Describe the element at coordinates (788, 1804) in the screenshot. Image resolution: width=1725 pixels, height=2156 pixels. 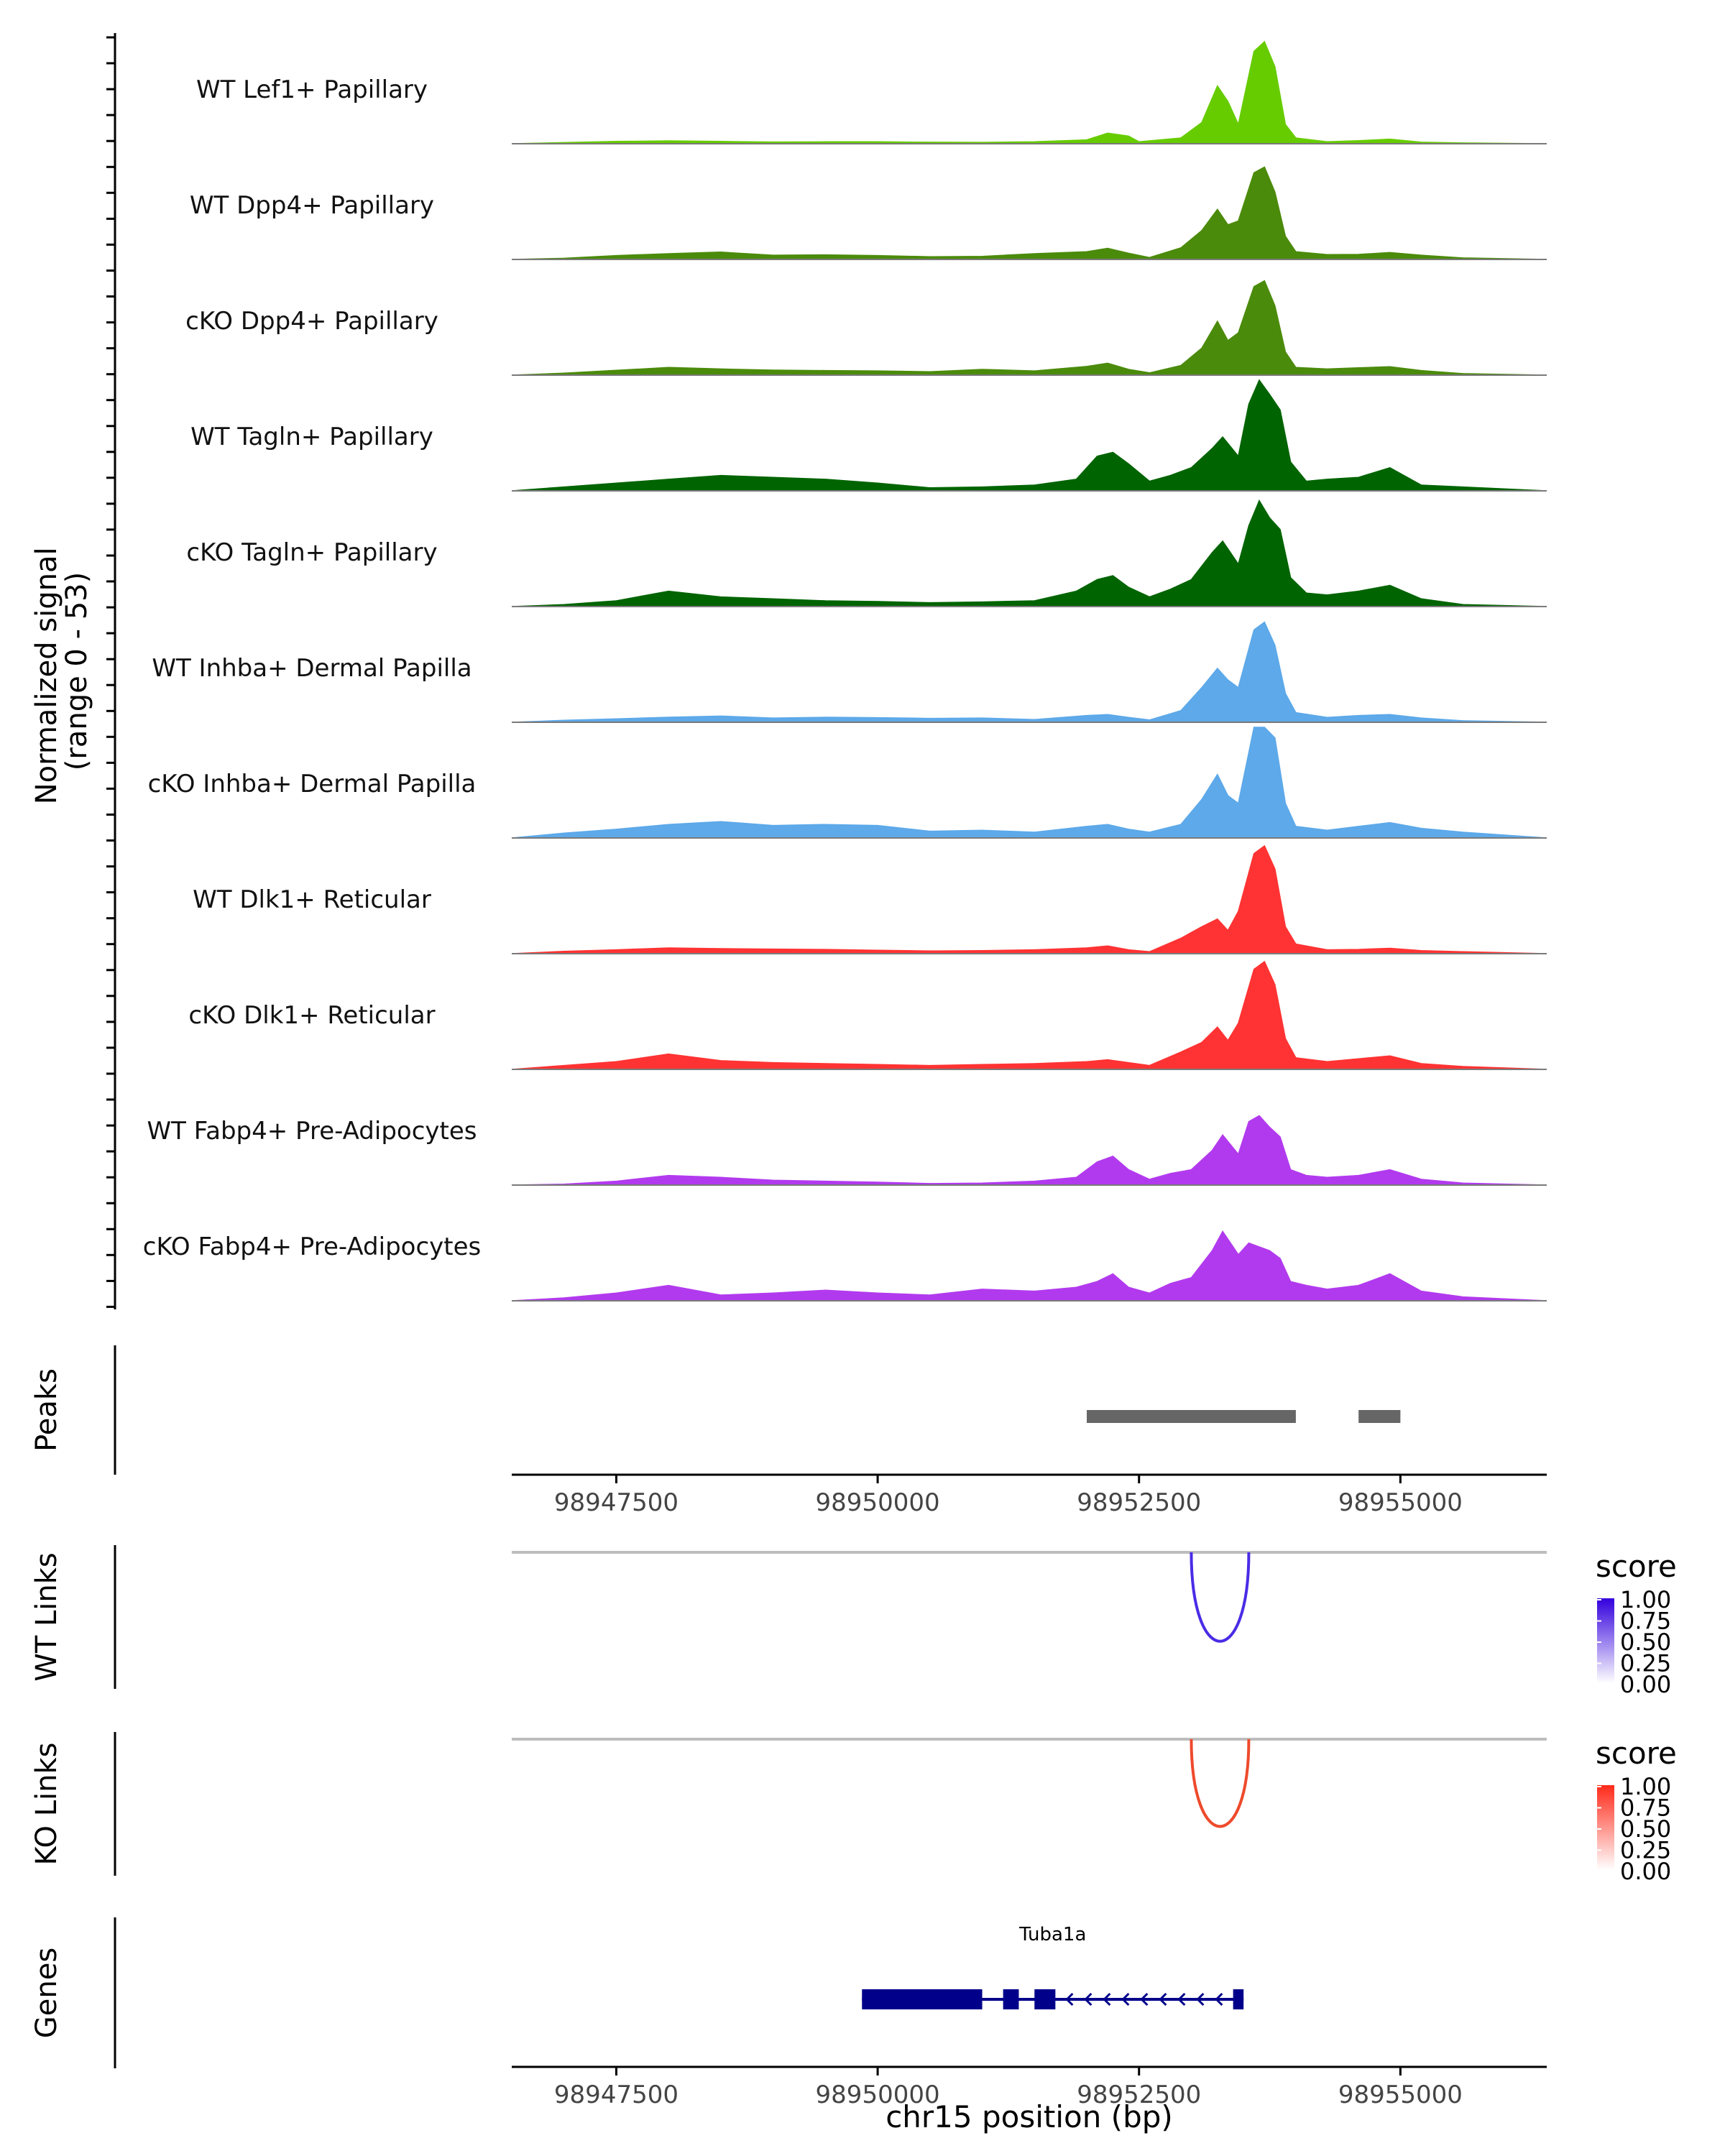
I see `ko-links-panel: KO Links` at that location.